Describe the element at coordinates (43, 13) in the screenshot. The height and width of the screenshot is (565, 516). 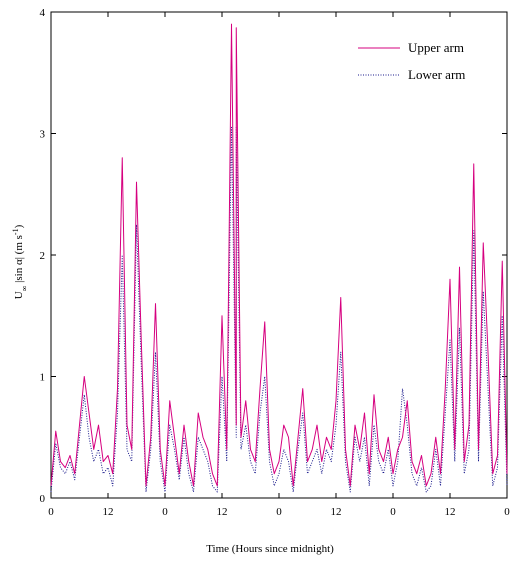
I see `y-tick-label: 4` at that location.